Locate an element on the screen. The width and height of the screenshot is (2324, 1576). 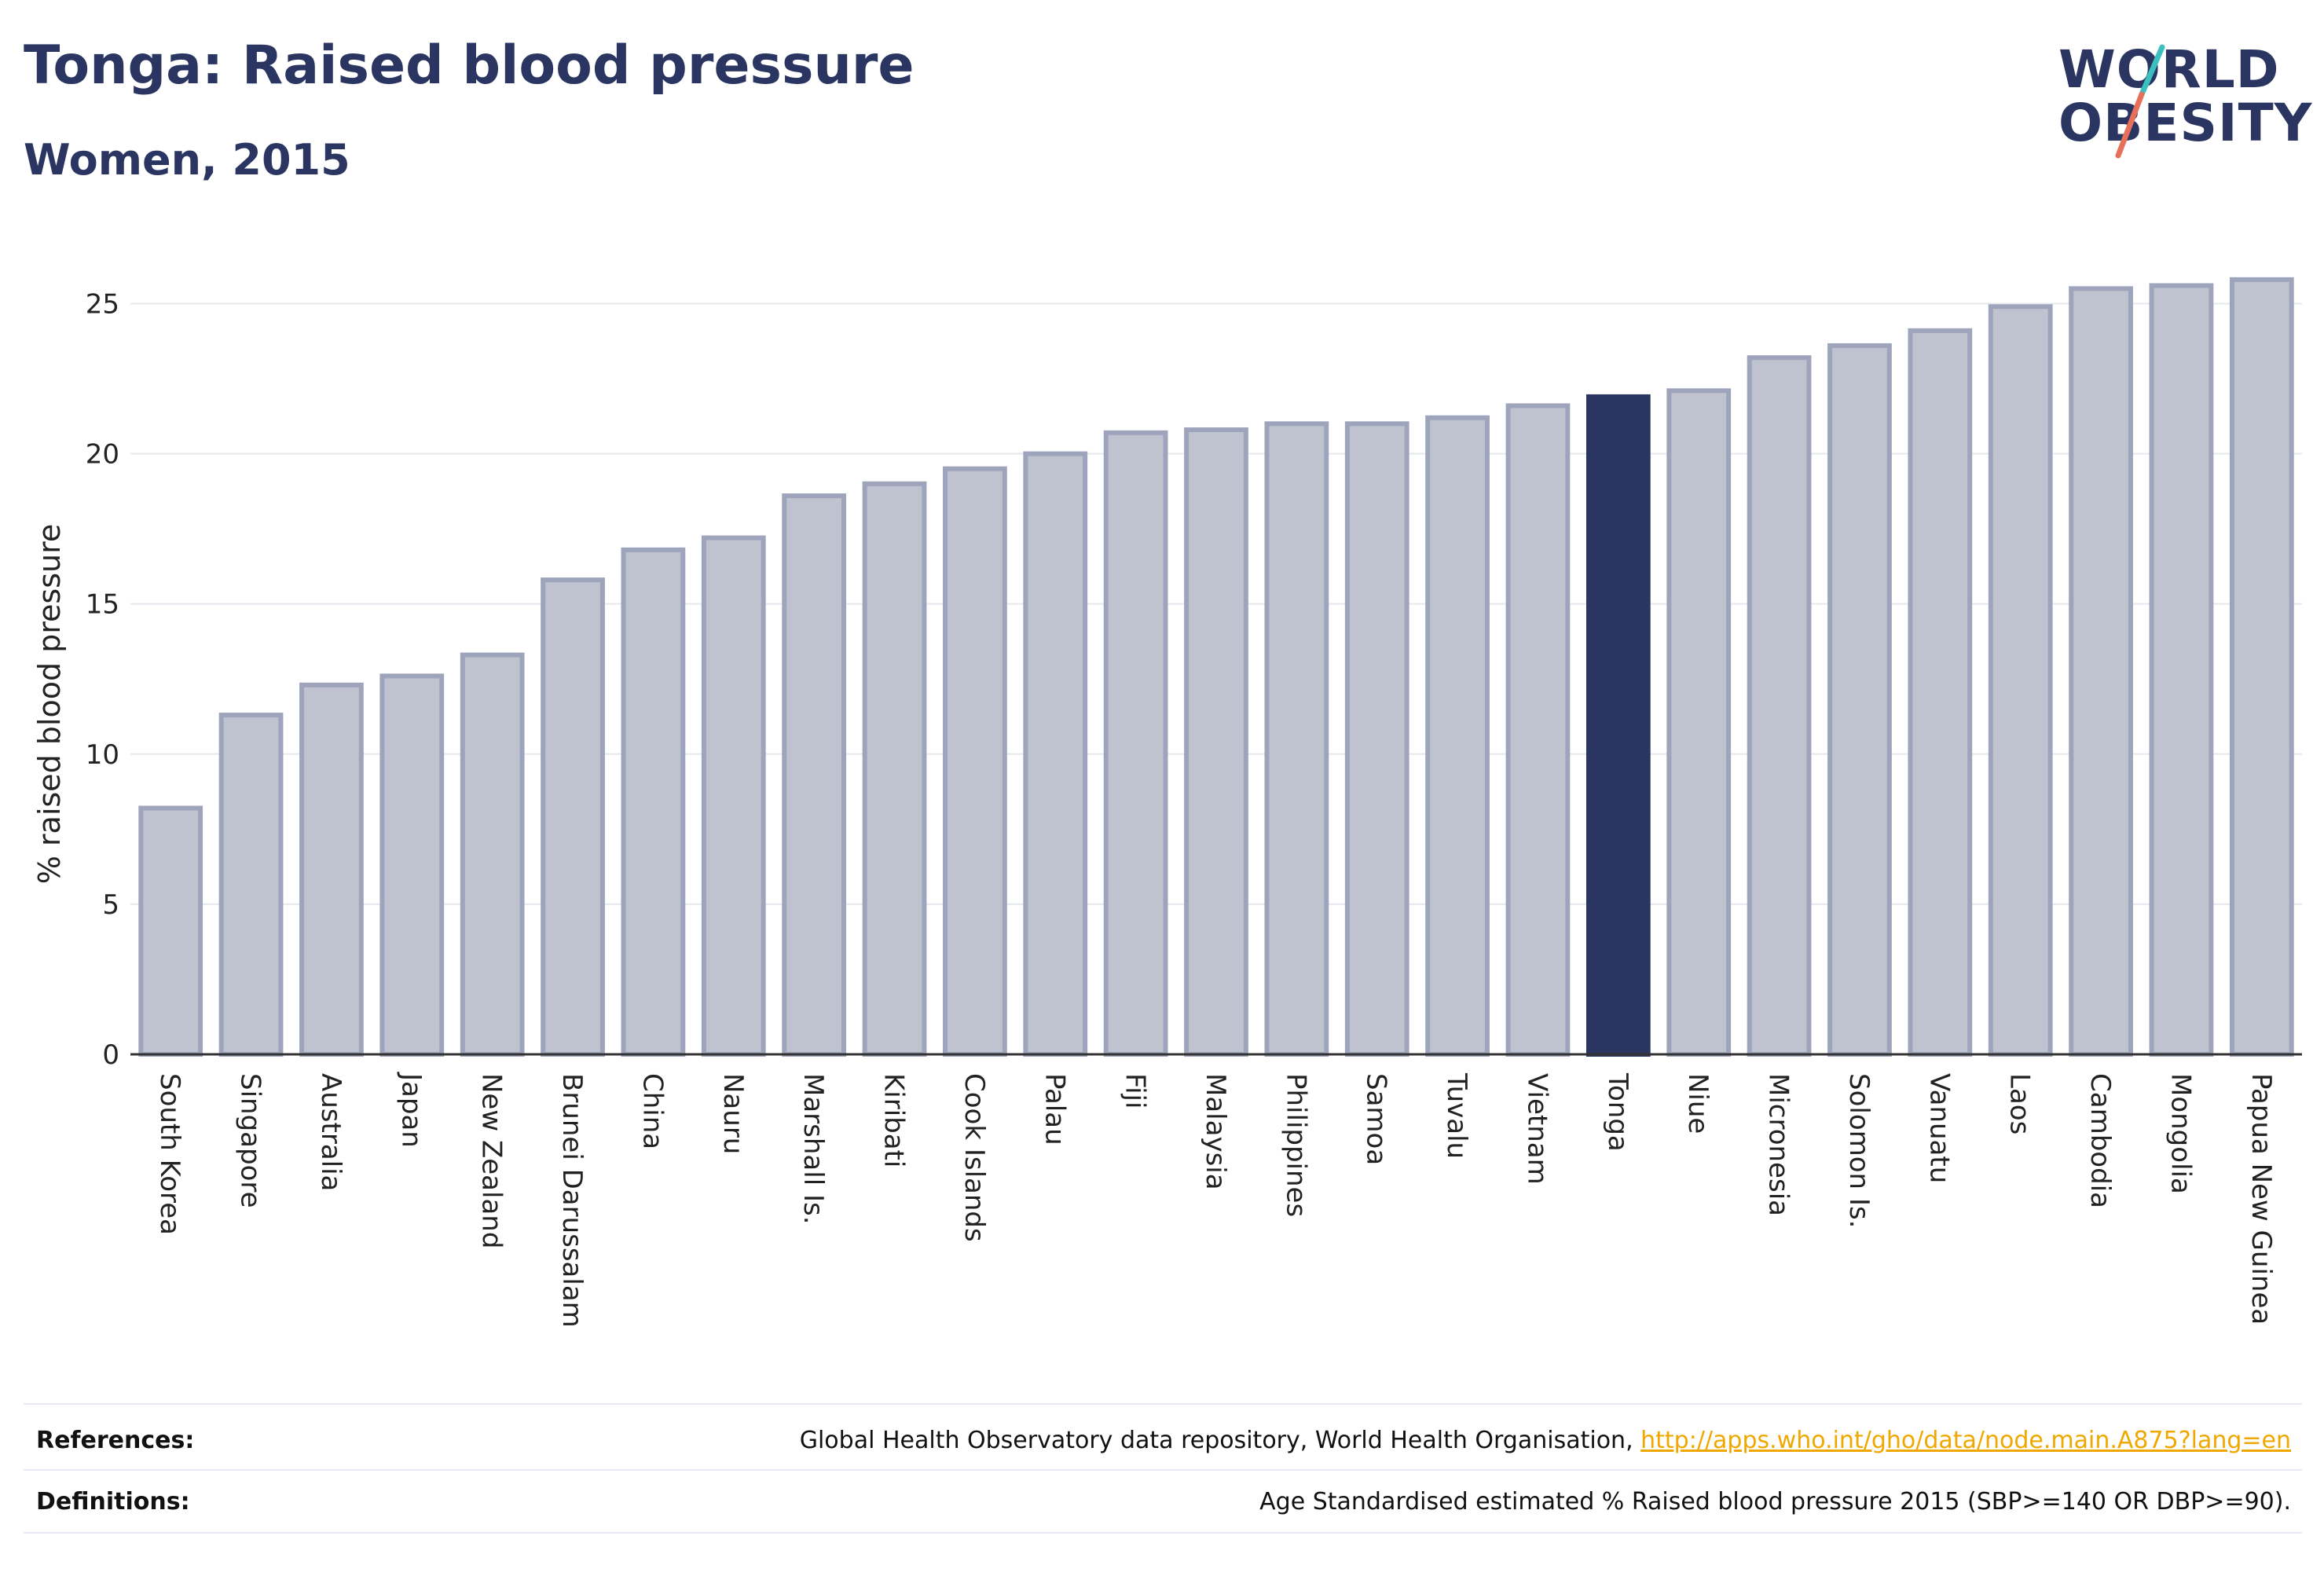
y-tick-label: 20 is located at coordinates (102, 455).